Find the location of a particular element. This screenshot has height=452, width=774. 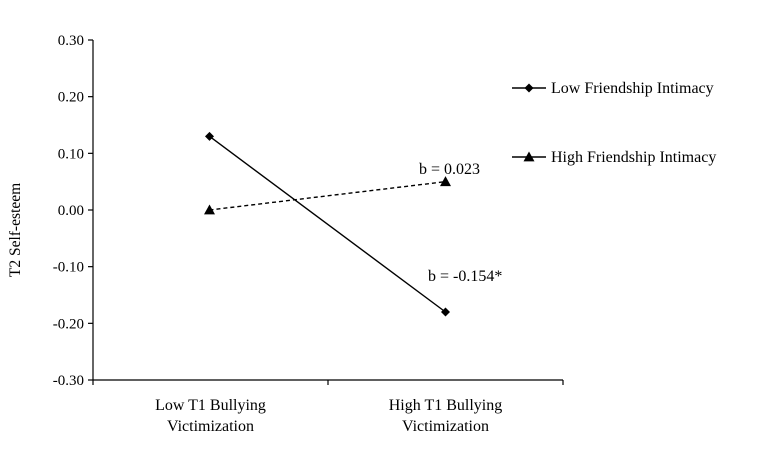

y-tick-label: -0.30 is located at coordinates (68, 381).